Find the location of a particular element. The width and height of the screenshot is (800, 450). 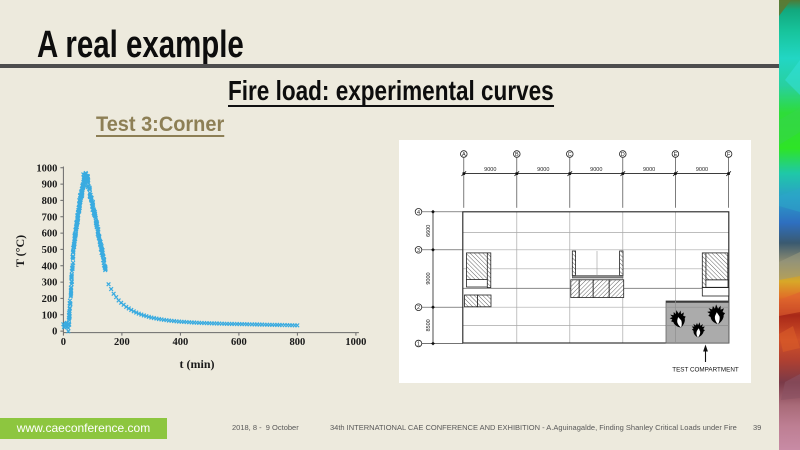

svg-text: F is located at coordinates (729, 155).